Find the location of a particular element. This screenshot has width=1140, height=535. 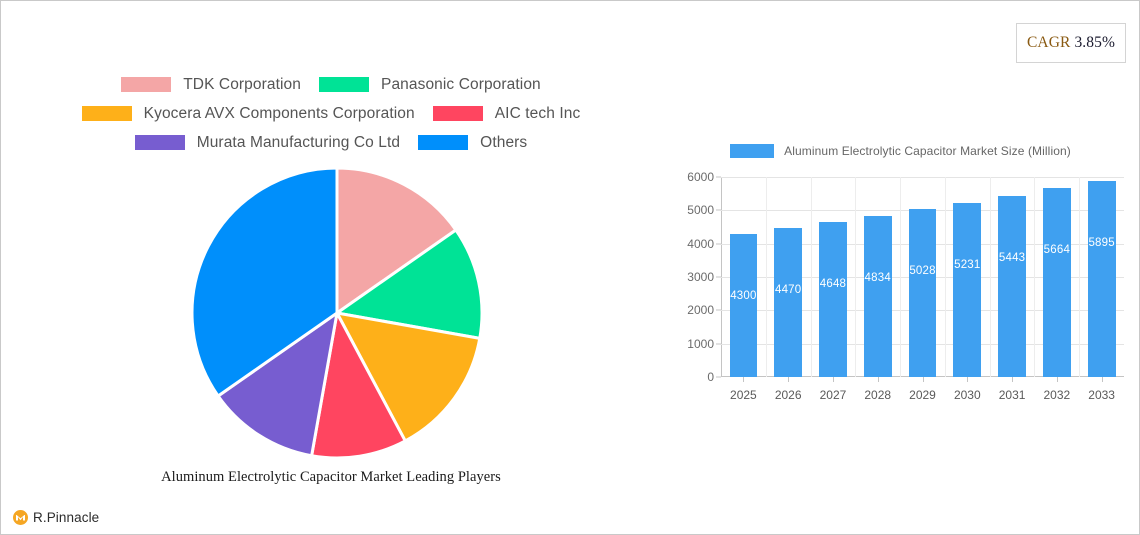

x-axis-tick-label: 2033 is located at coordinates (1101, 395).